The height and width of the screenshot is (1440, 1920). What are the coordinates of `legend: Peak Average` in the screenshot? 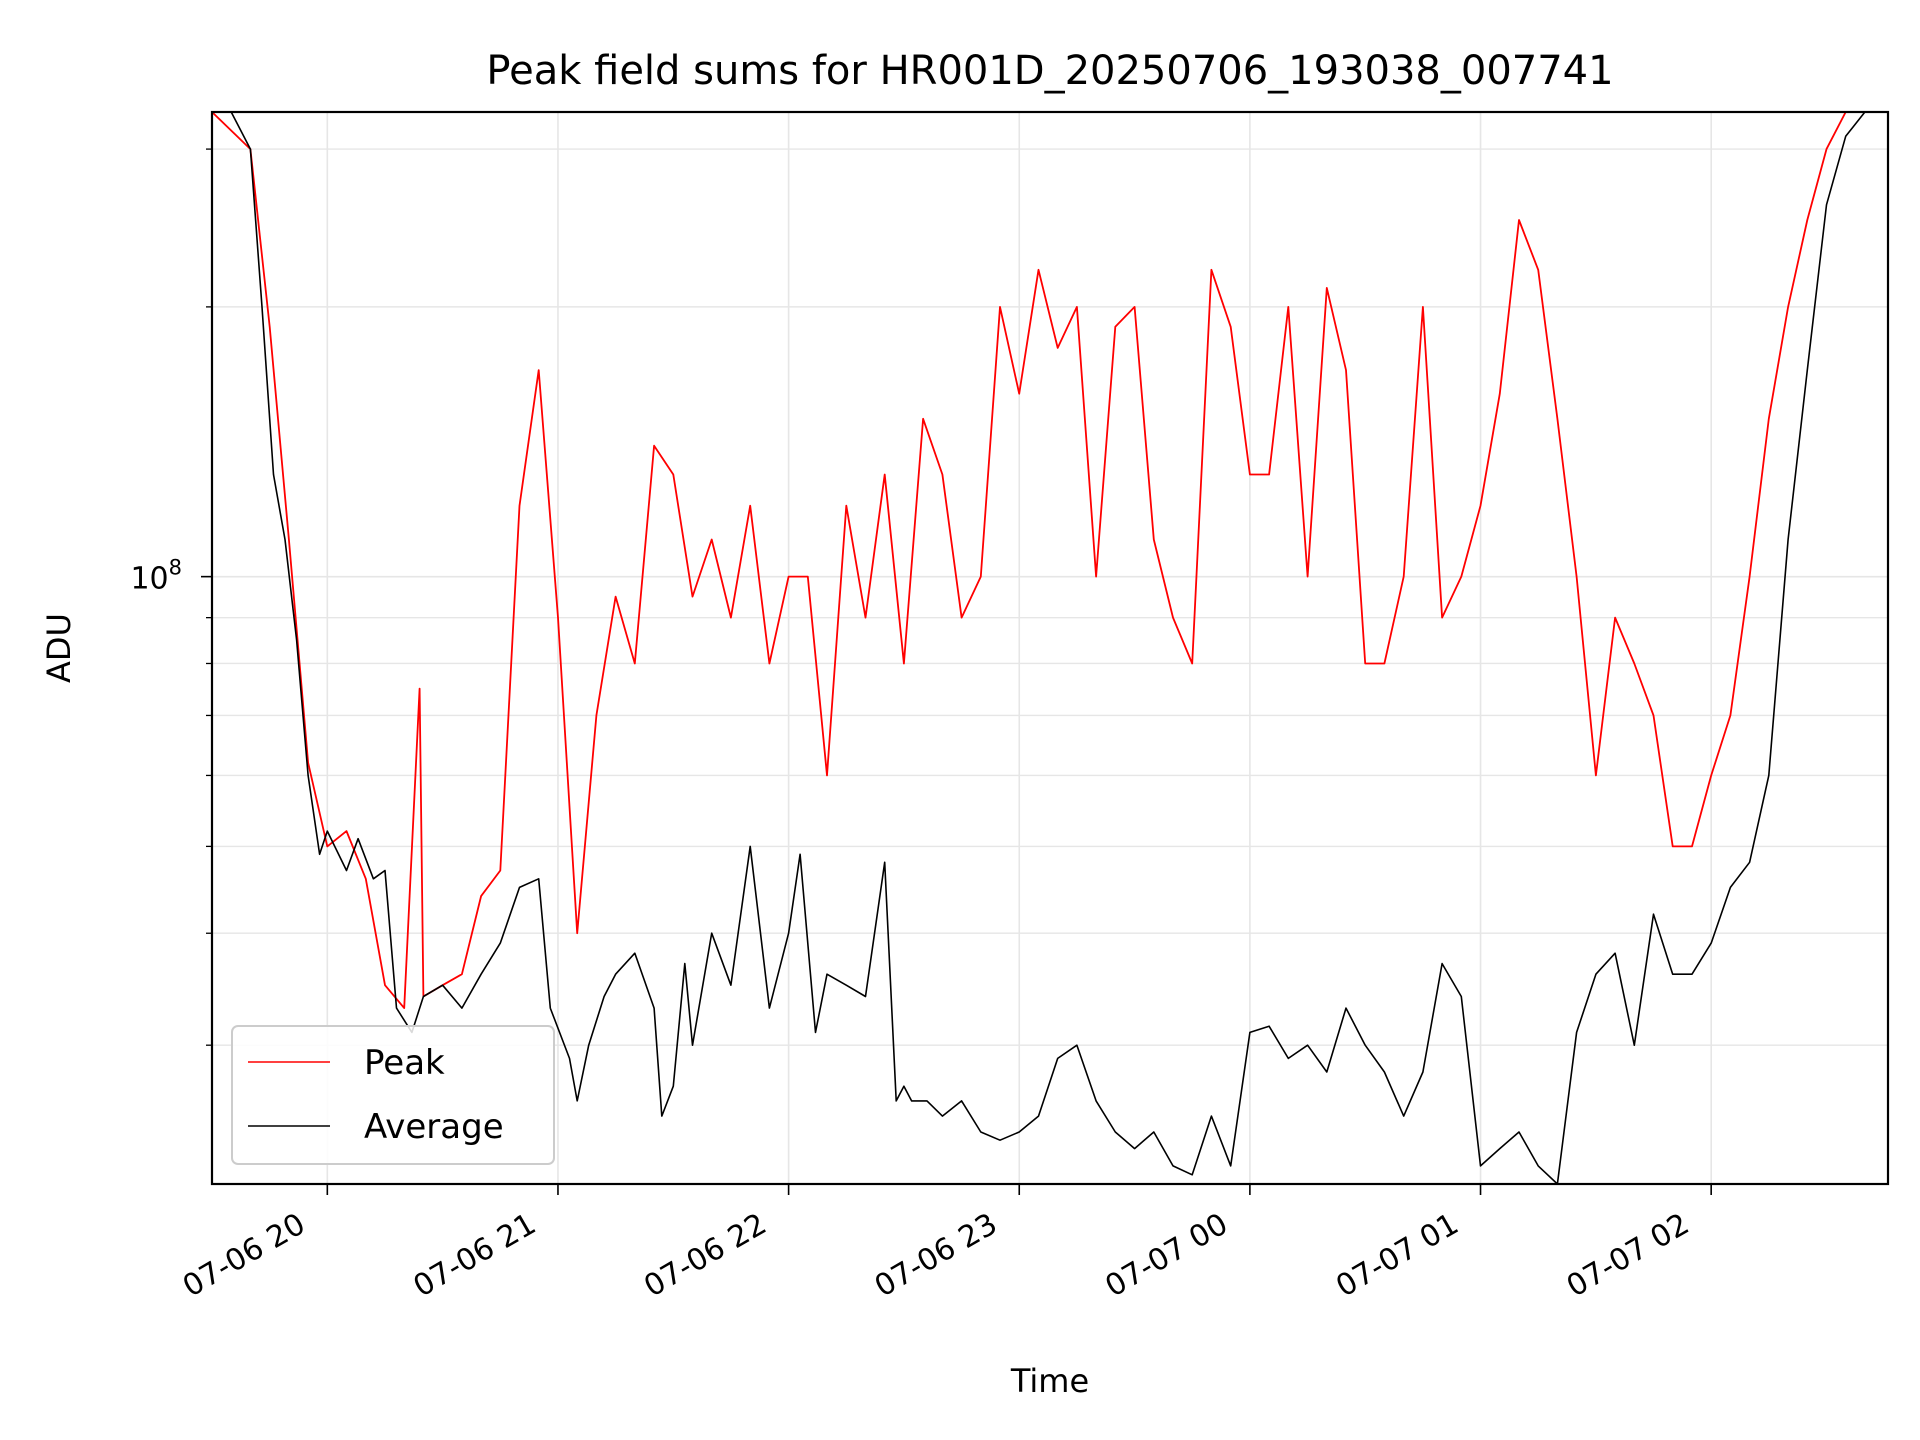 It's located at (393, 1095).